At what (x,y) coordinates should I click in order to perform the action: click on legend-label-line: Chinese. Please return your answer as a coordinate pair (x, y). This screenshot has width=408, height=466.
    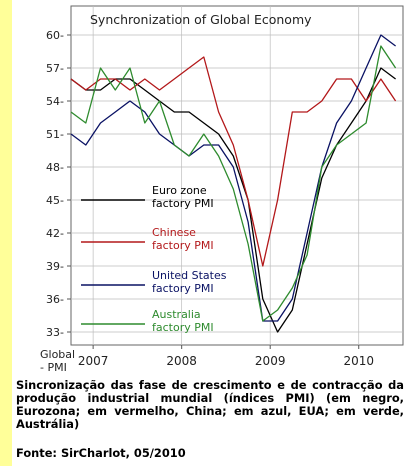
    Looking at the image, I should click on (174, 232).